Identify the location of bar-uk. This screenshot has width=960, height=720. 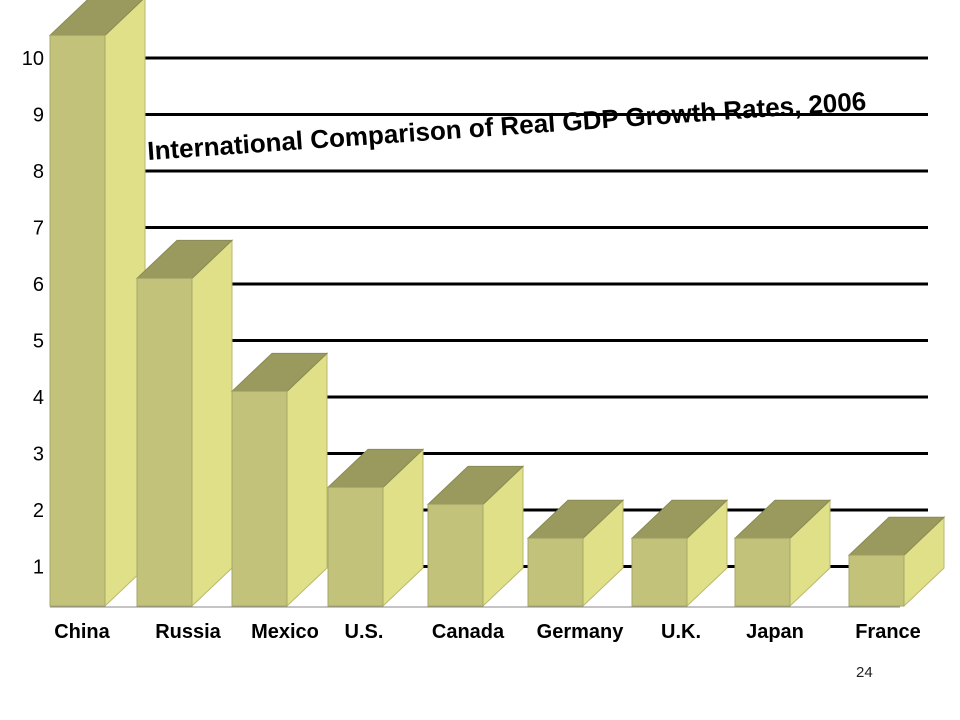
(679, 553).